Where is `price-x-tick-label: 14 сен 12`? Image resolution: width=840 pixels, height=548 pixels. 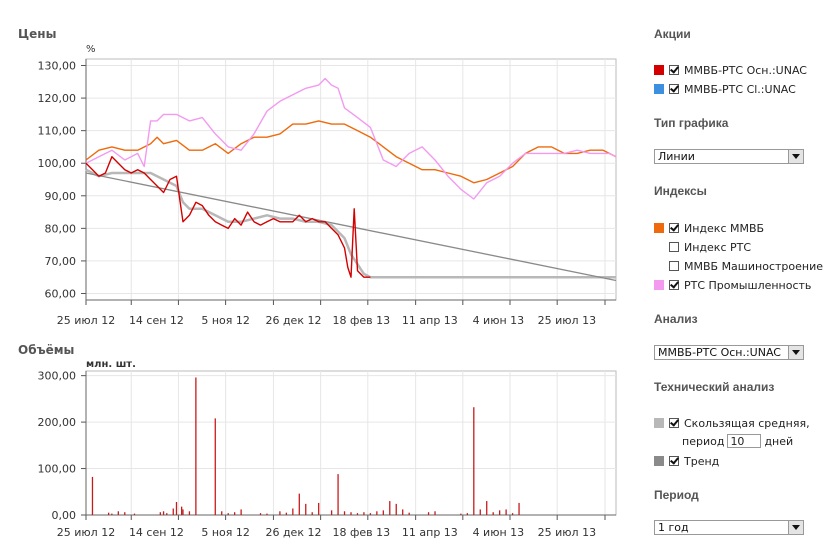 price-x-tick-label: 14 сен 12 is located at coordinates (156, 320).